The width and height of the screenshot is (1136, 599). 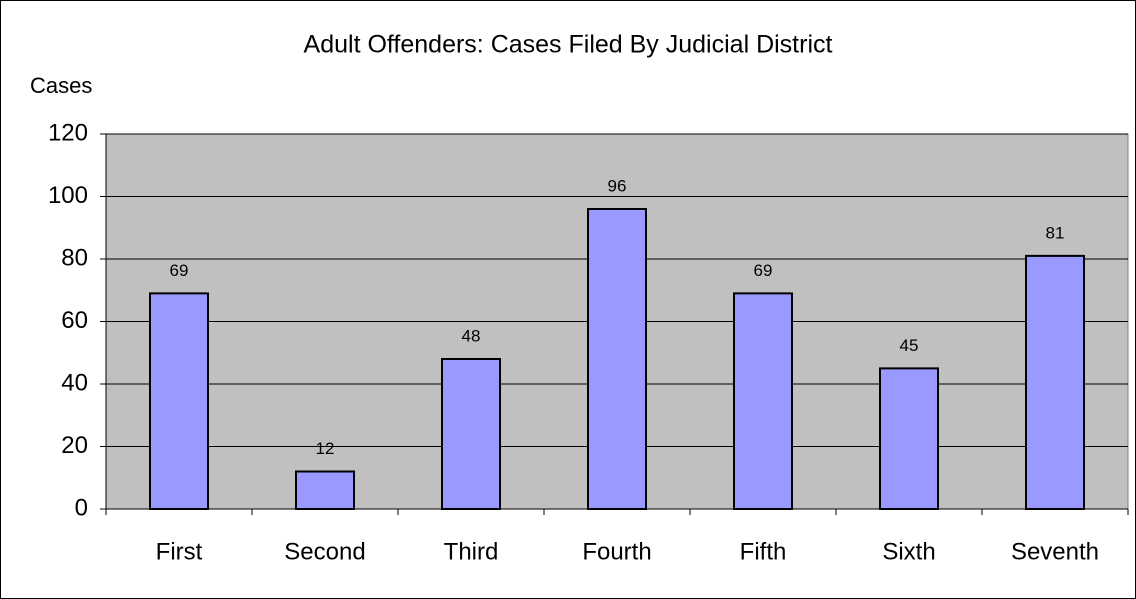 What do you see at coordinates (74, 320) in the screenshot?
I see `y-tick-label: 60` at bounding box center [74, 320].